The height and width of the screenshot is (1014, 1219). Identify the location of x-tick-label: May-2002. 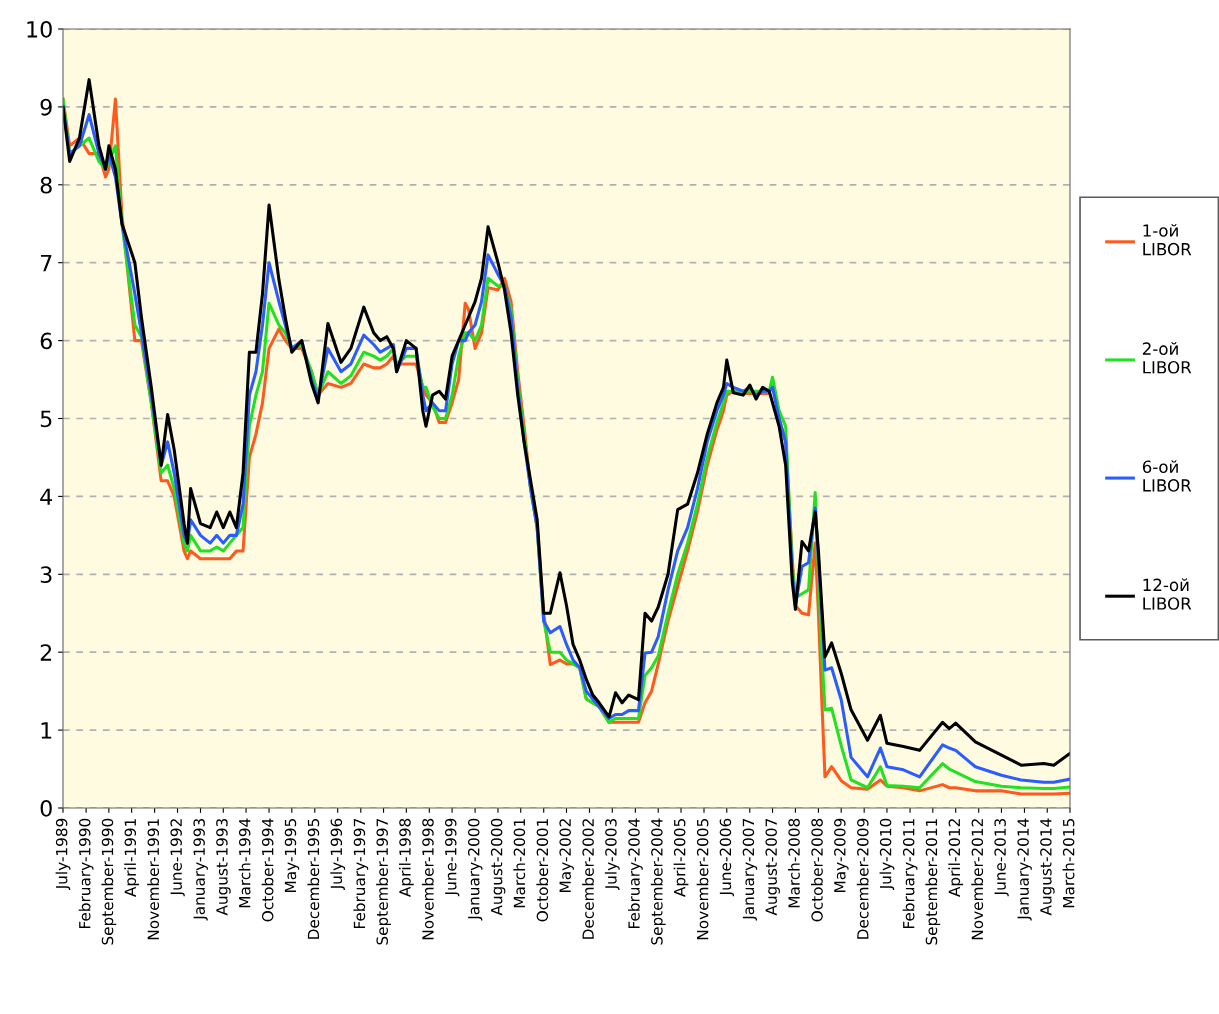
(566, 855).